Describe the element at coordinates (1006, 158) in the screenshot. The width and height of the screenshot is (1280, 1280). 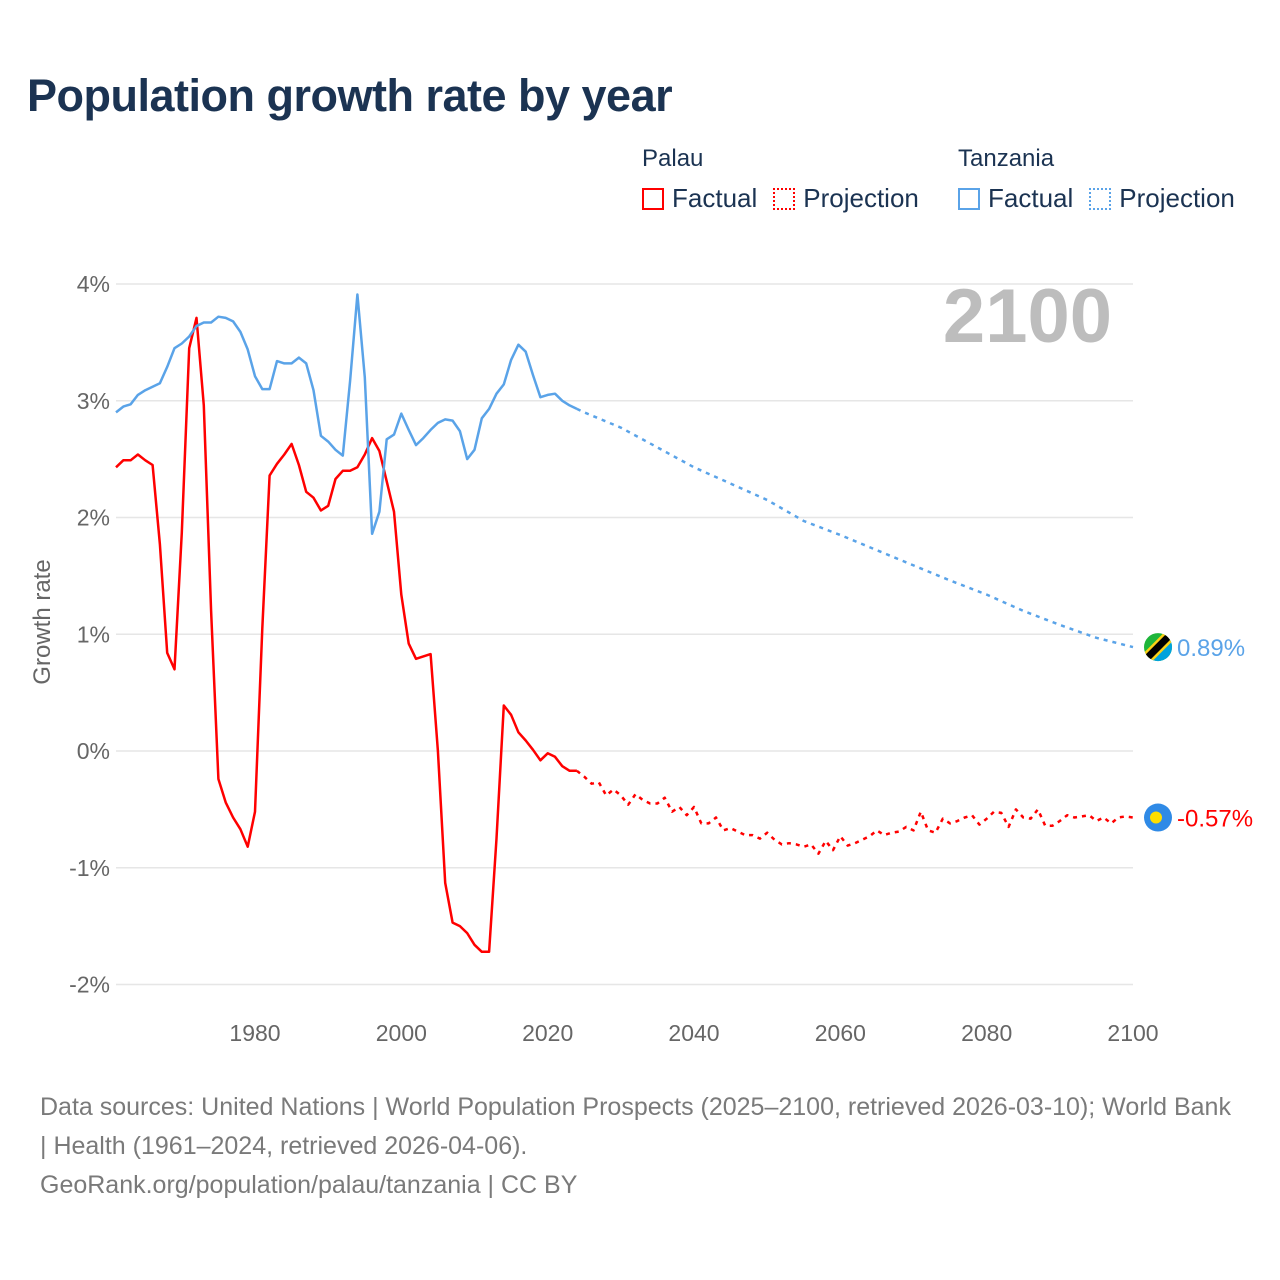
I see `legend-group-name: Tanzania` at that location.